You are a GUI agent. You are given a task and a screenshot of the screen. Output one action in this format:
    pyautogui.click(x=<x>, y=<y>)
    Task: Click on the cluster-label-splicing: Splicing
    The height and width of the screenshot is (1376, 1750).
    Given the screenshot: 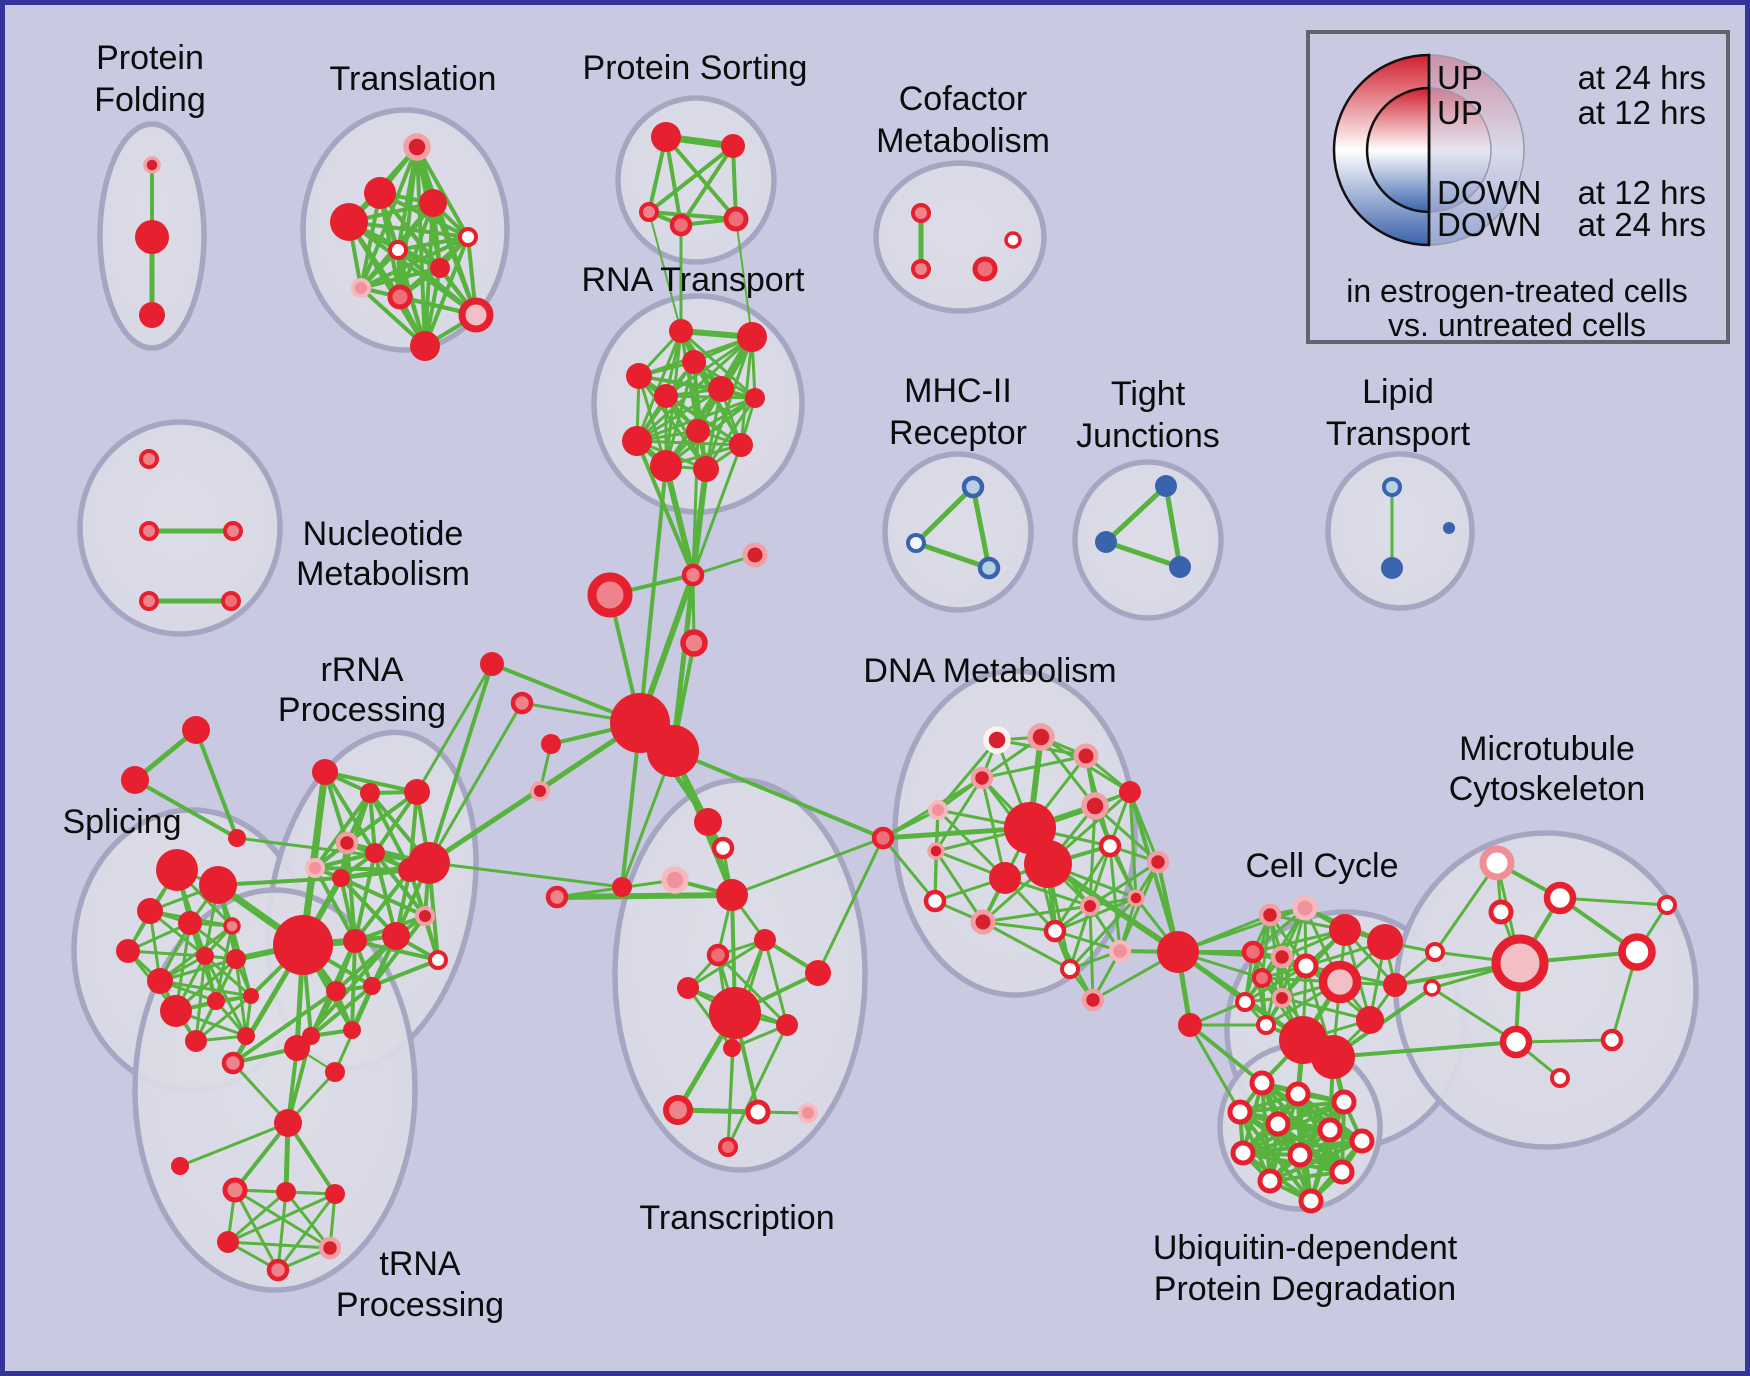 What is the action you would take?
    pyautogui.click(x=121, y=822)
    